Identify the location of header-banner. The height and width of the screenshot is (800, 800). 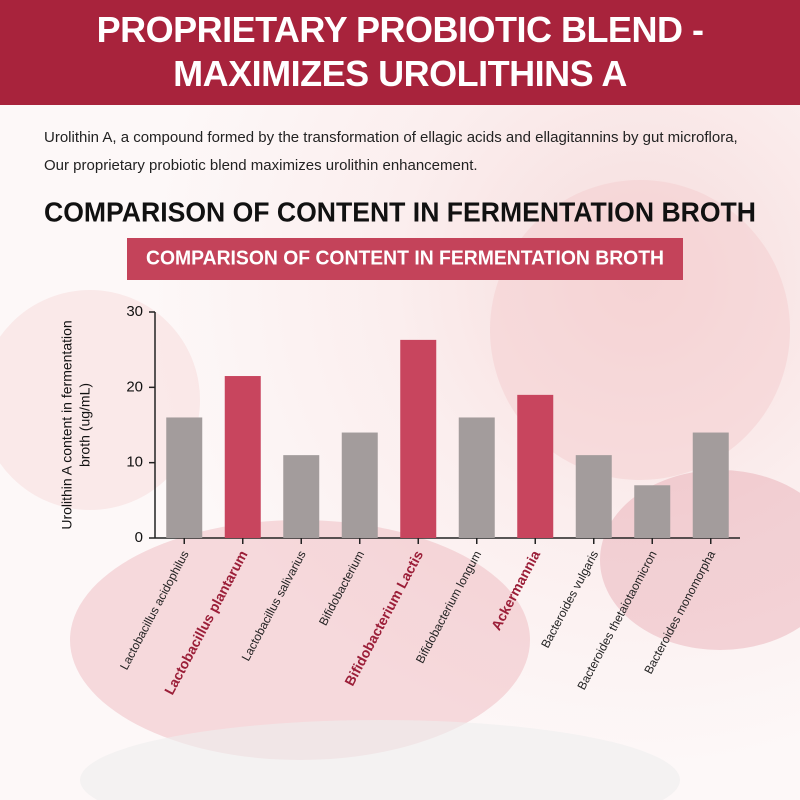
(400, 52).